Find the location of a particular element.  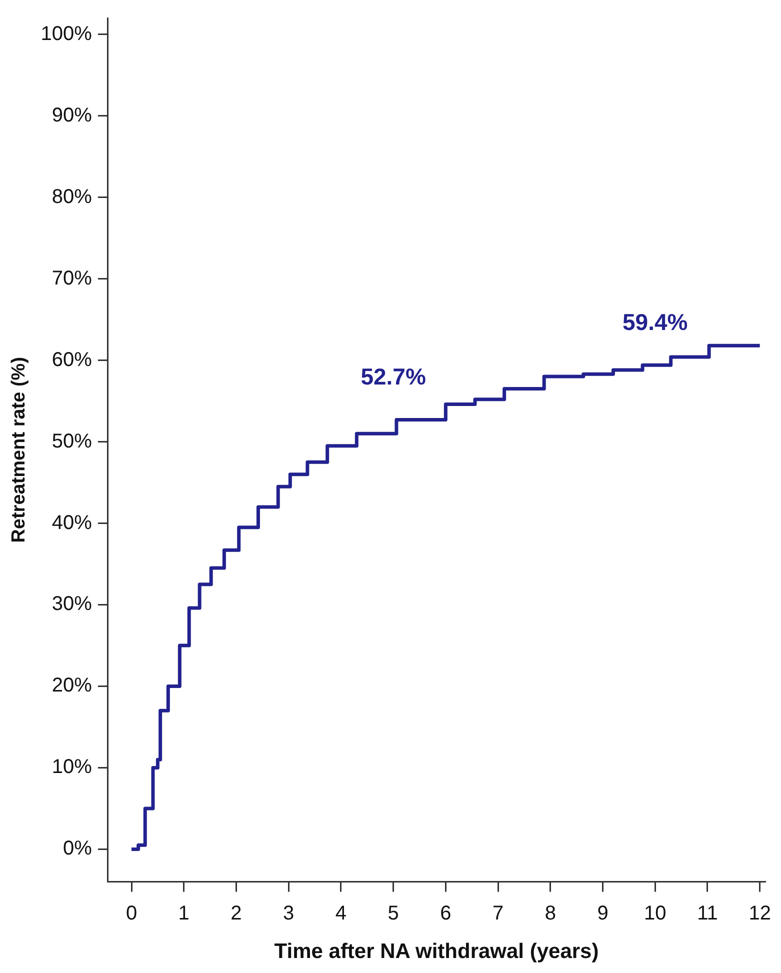

x-tick-label: 4 is located at coordinates (341, 913).